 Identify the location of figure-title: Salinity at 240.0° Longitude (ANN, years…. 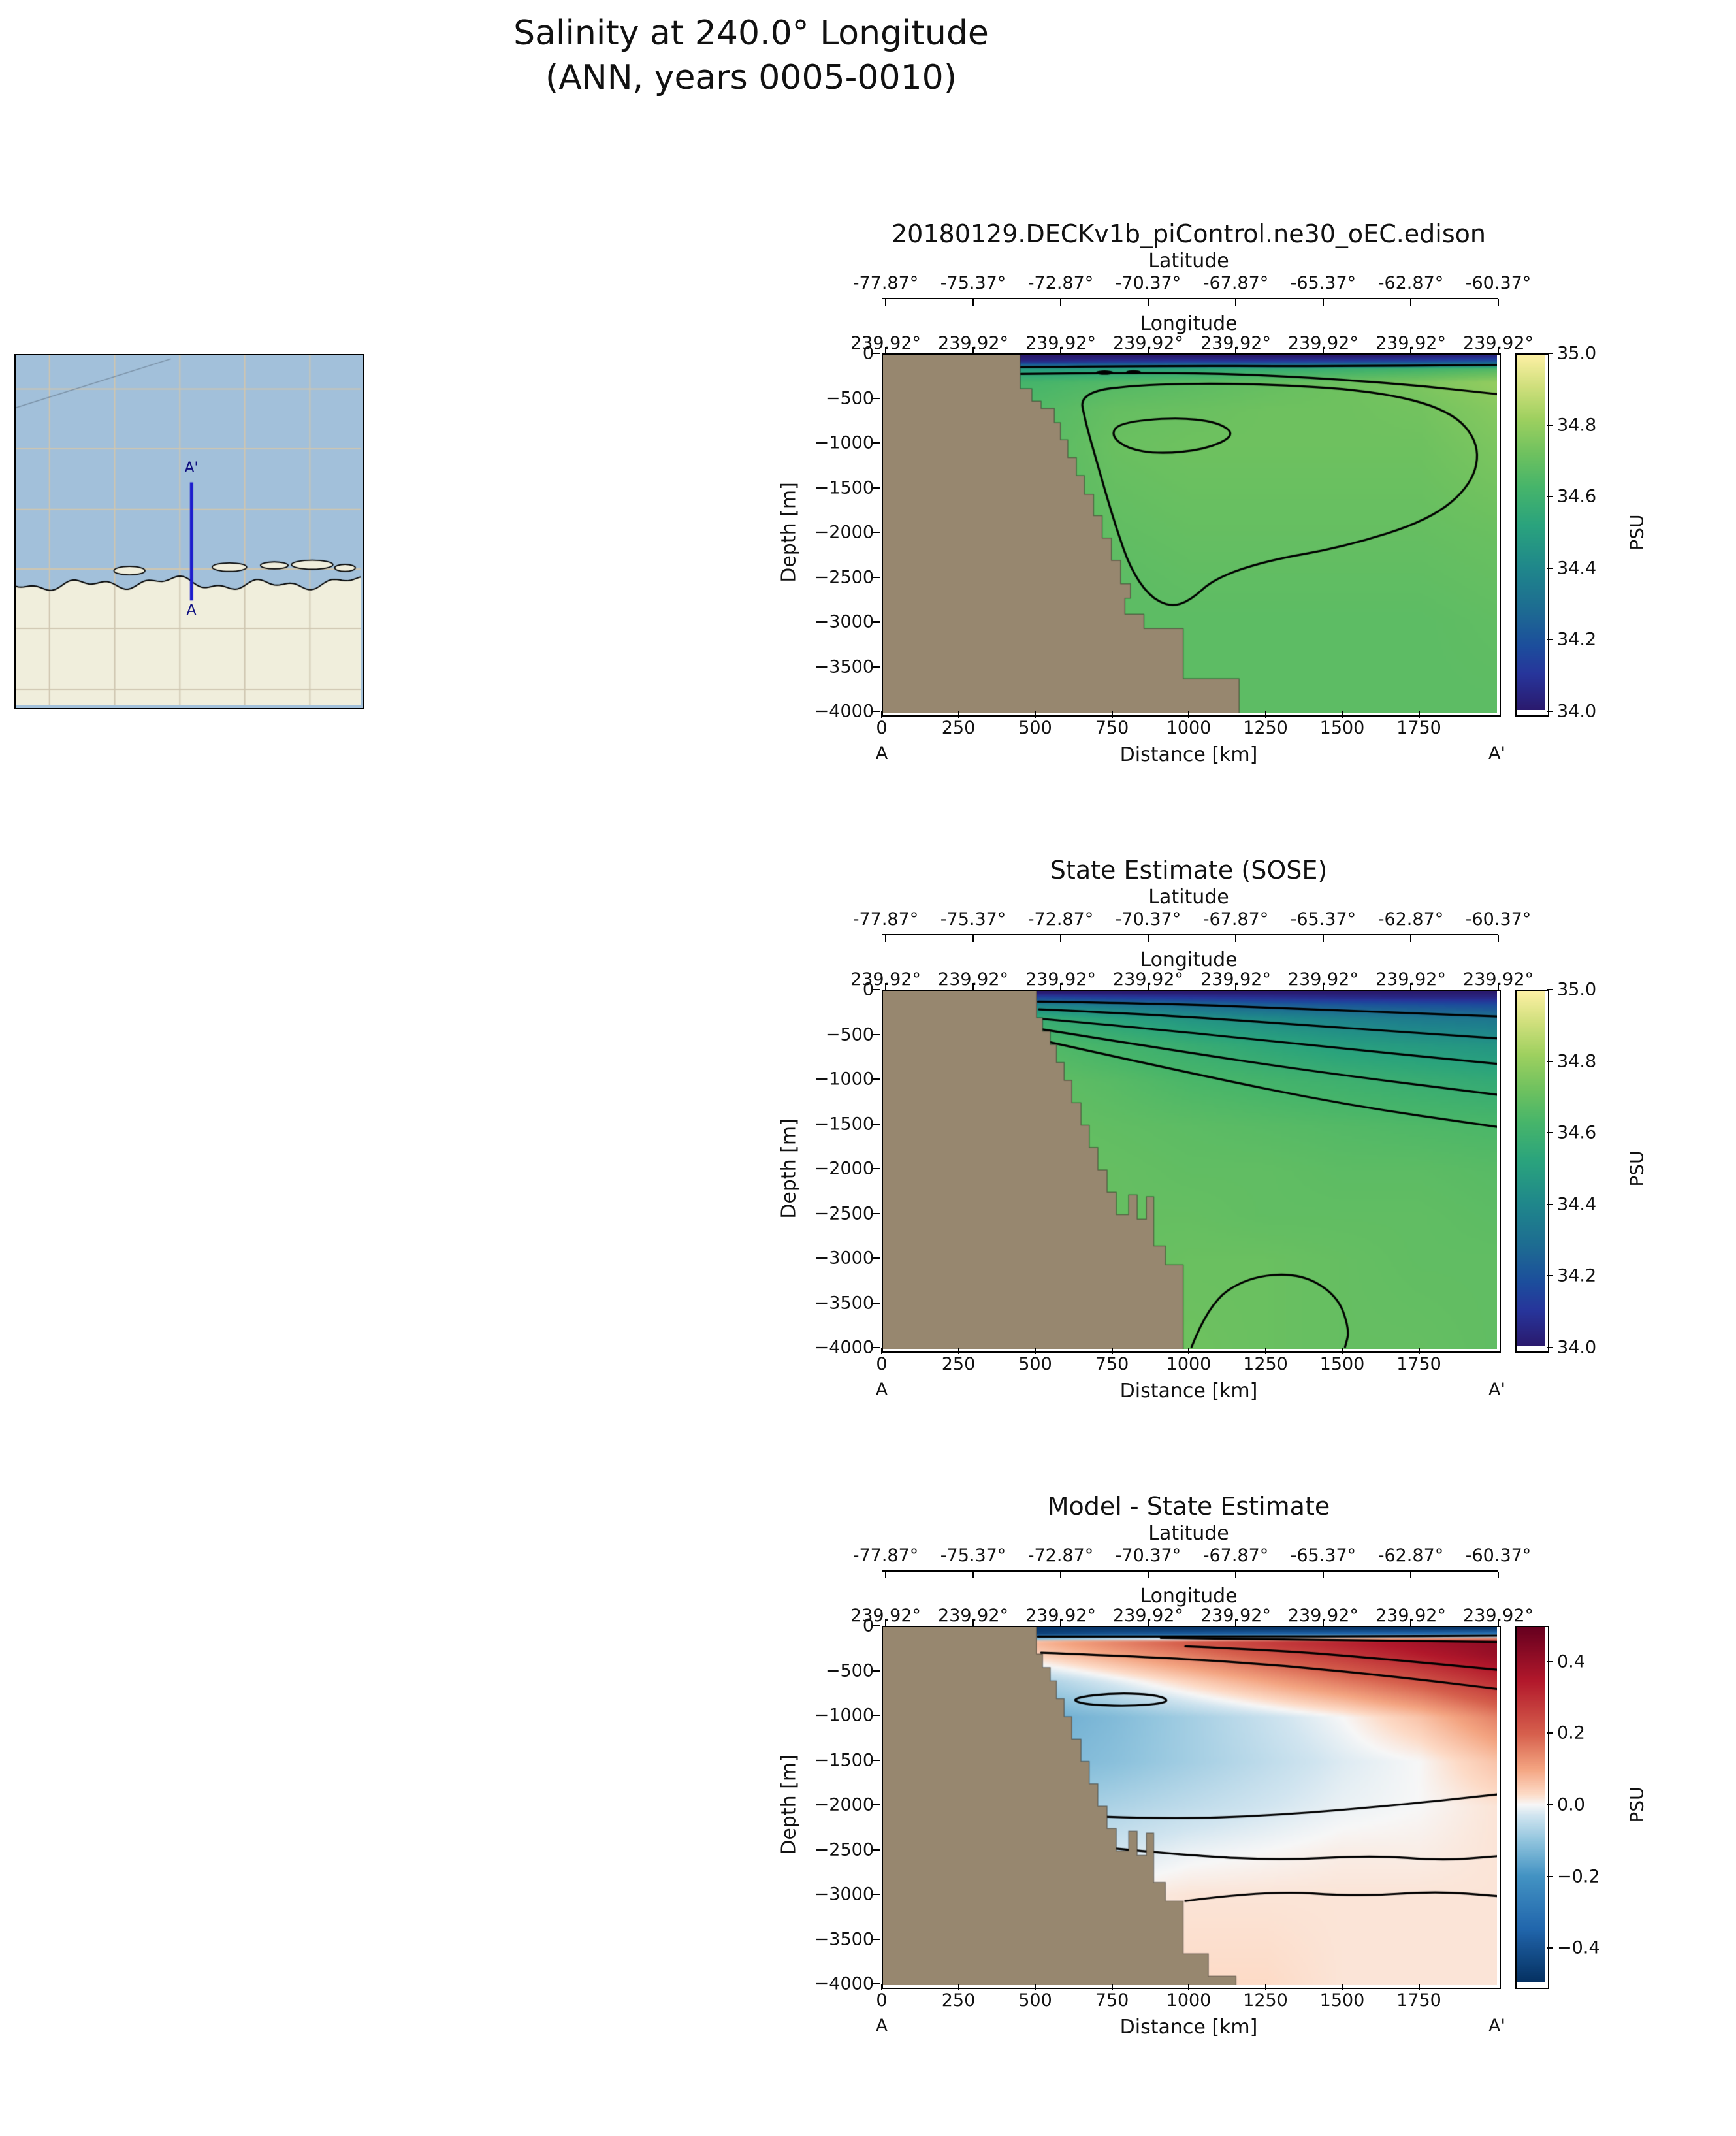
(751, 56).